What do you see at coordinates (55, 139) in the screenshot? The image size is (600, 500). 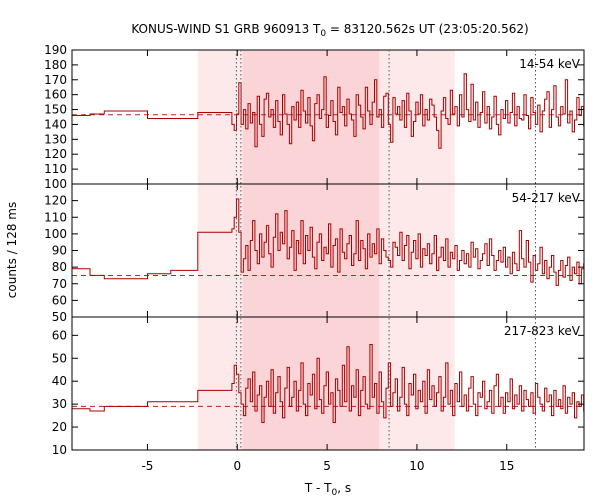 I see `y-tick-label-panel-1: 130` at bounding box center [55, 139].